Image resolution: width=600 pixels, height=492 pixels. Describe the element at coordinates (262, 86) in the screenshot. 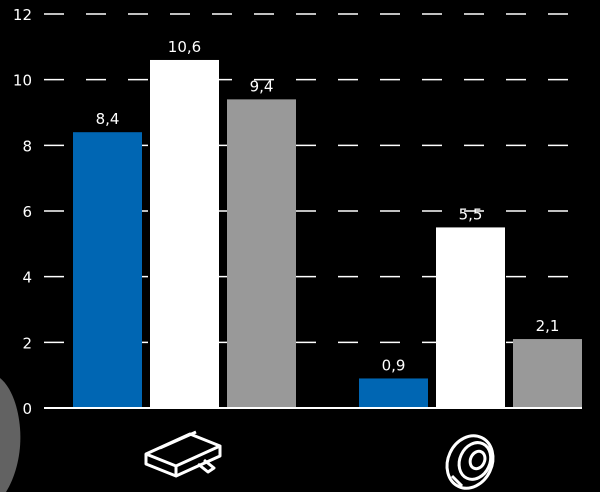

I see `data-label: 9,4` at that location.